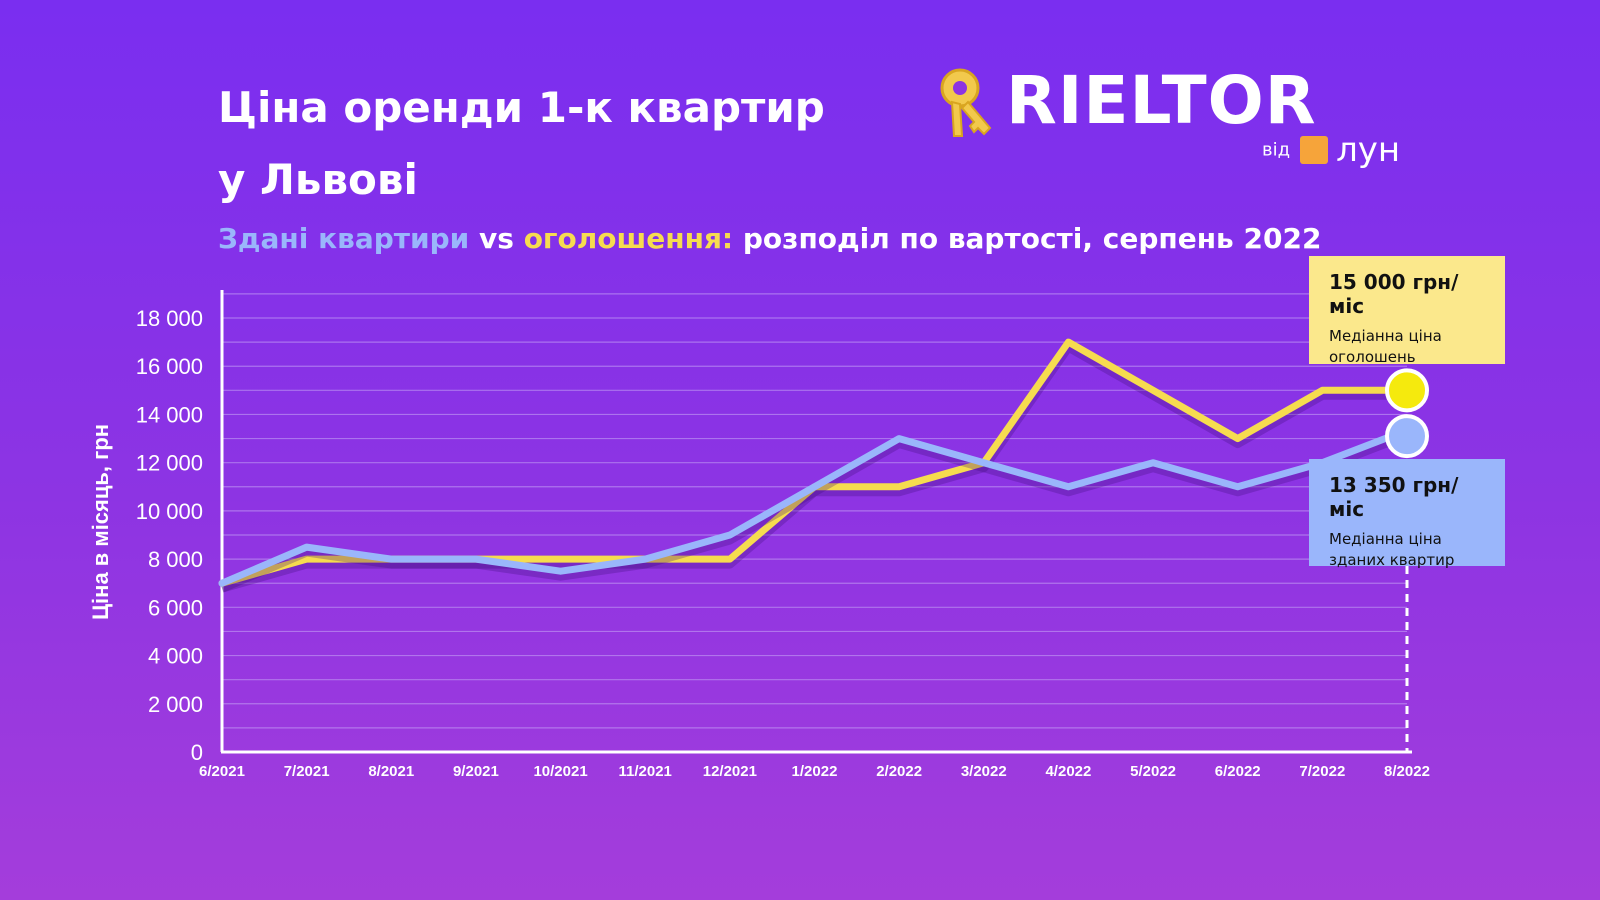 Image resolution: width=1600 pixels, height=900 pixels. What do you see at coordinates (1394, 294) in the screenshot?
I see `listings-callout-value: 15 000 грн/міс` at bounding box center [1394, 294].